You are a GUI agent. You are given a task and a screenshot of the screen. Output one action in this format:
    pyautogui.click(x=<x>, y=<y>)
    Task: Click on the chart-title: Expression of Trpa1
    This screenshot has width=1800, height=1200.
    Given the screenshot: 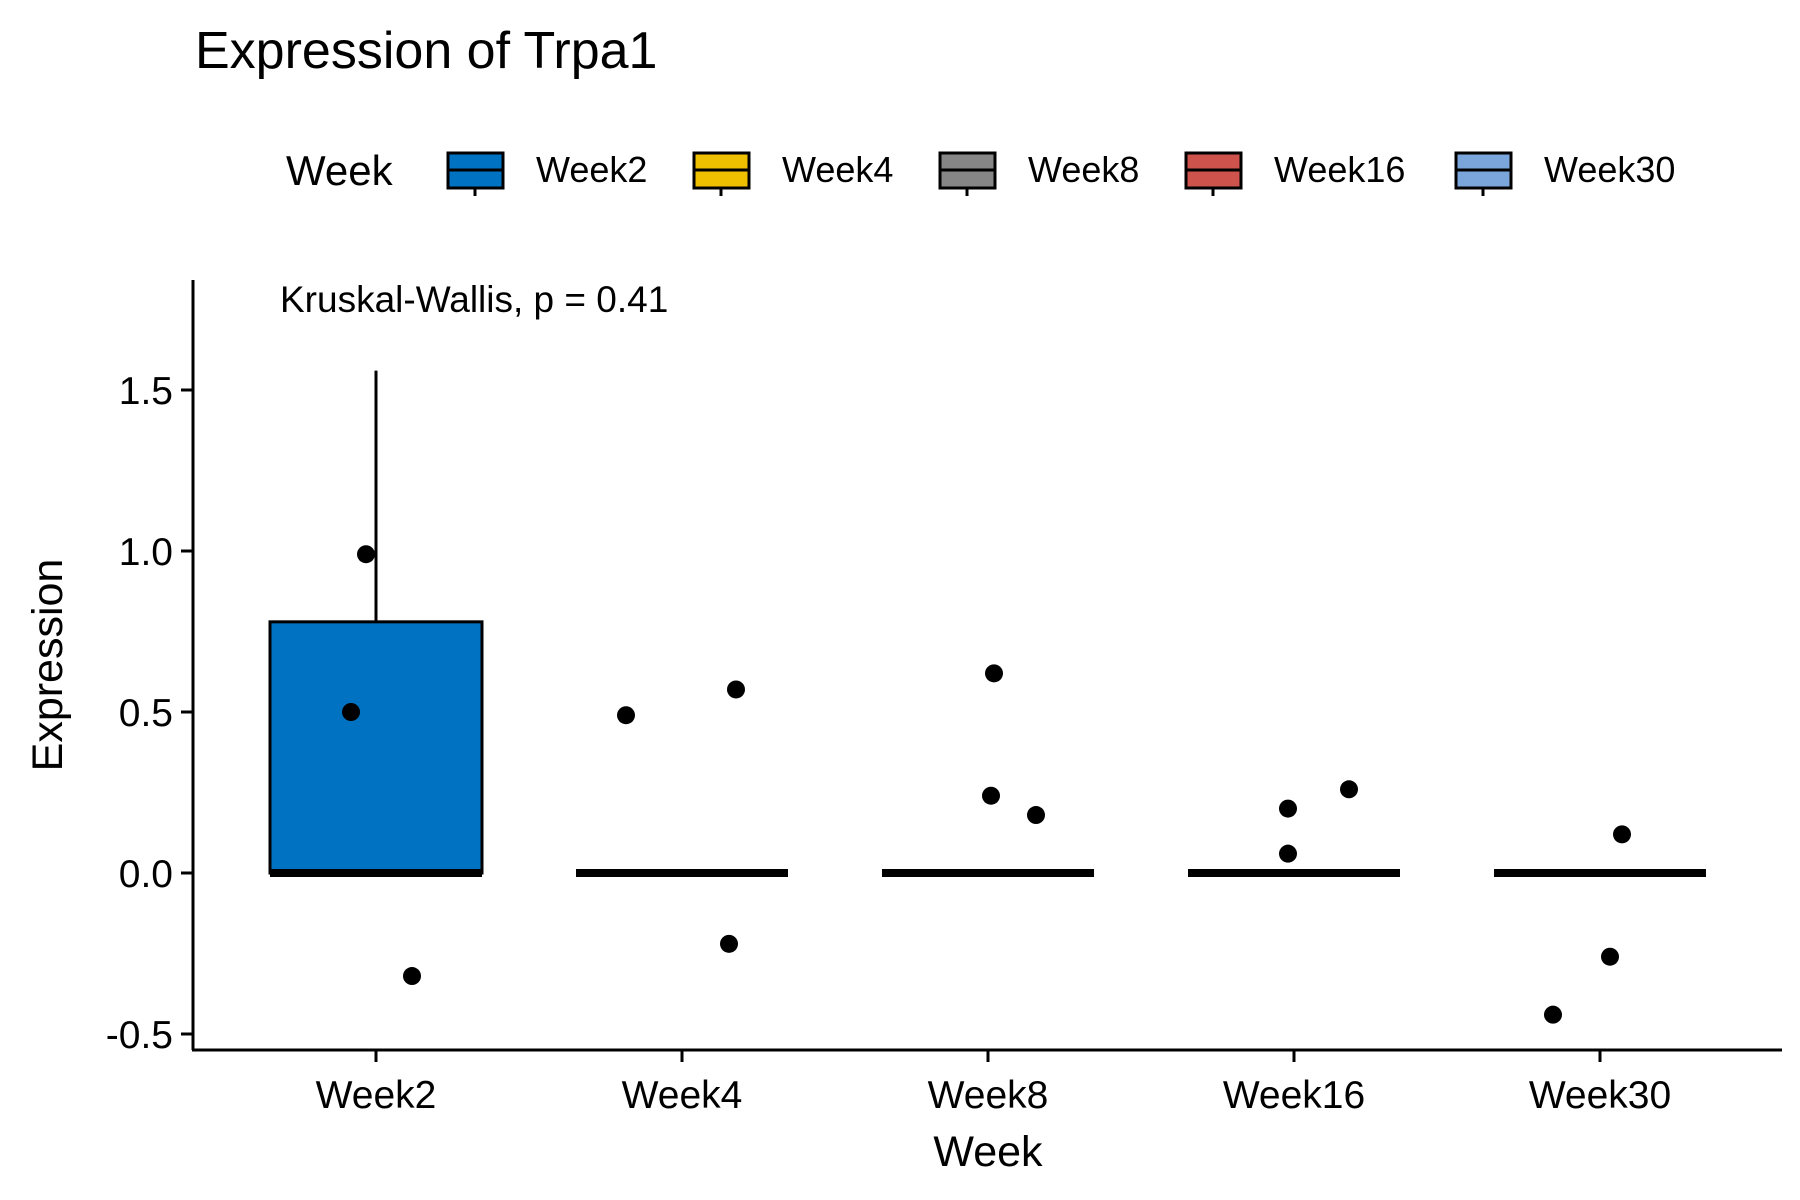 What is the action you would take?
    pyautogui.click(x=426, y=51)
    